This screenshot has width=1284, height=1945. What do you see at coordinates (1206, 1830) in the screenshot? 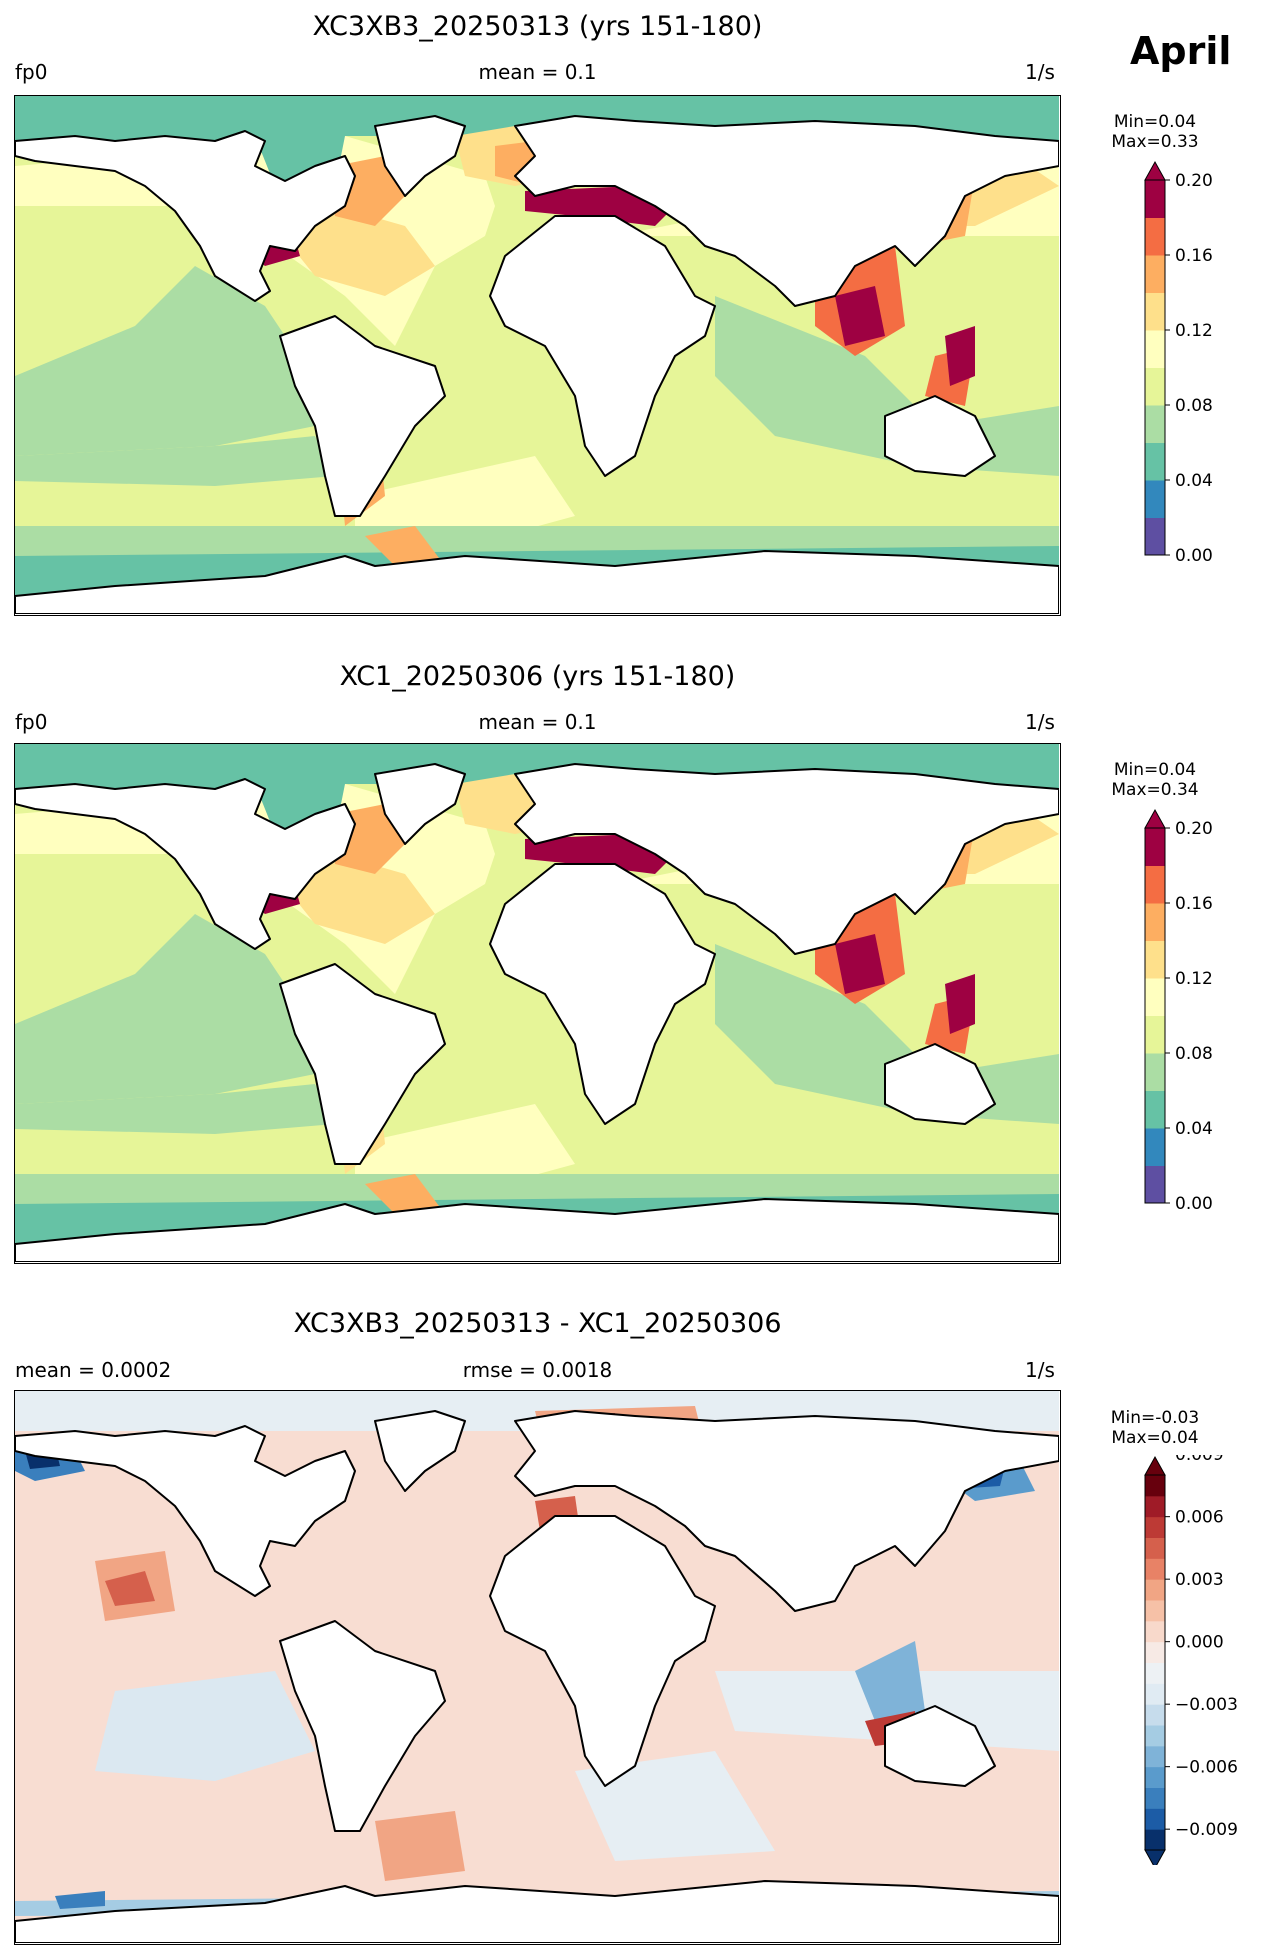
I see `colorbar-tick-label: −0.009` at bounding box center [1206, 1830].